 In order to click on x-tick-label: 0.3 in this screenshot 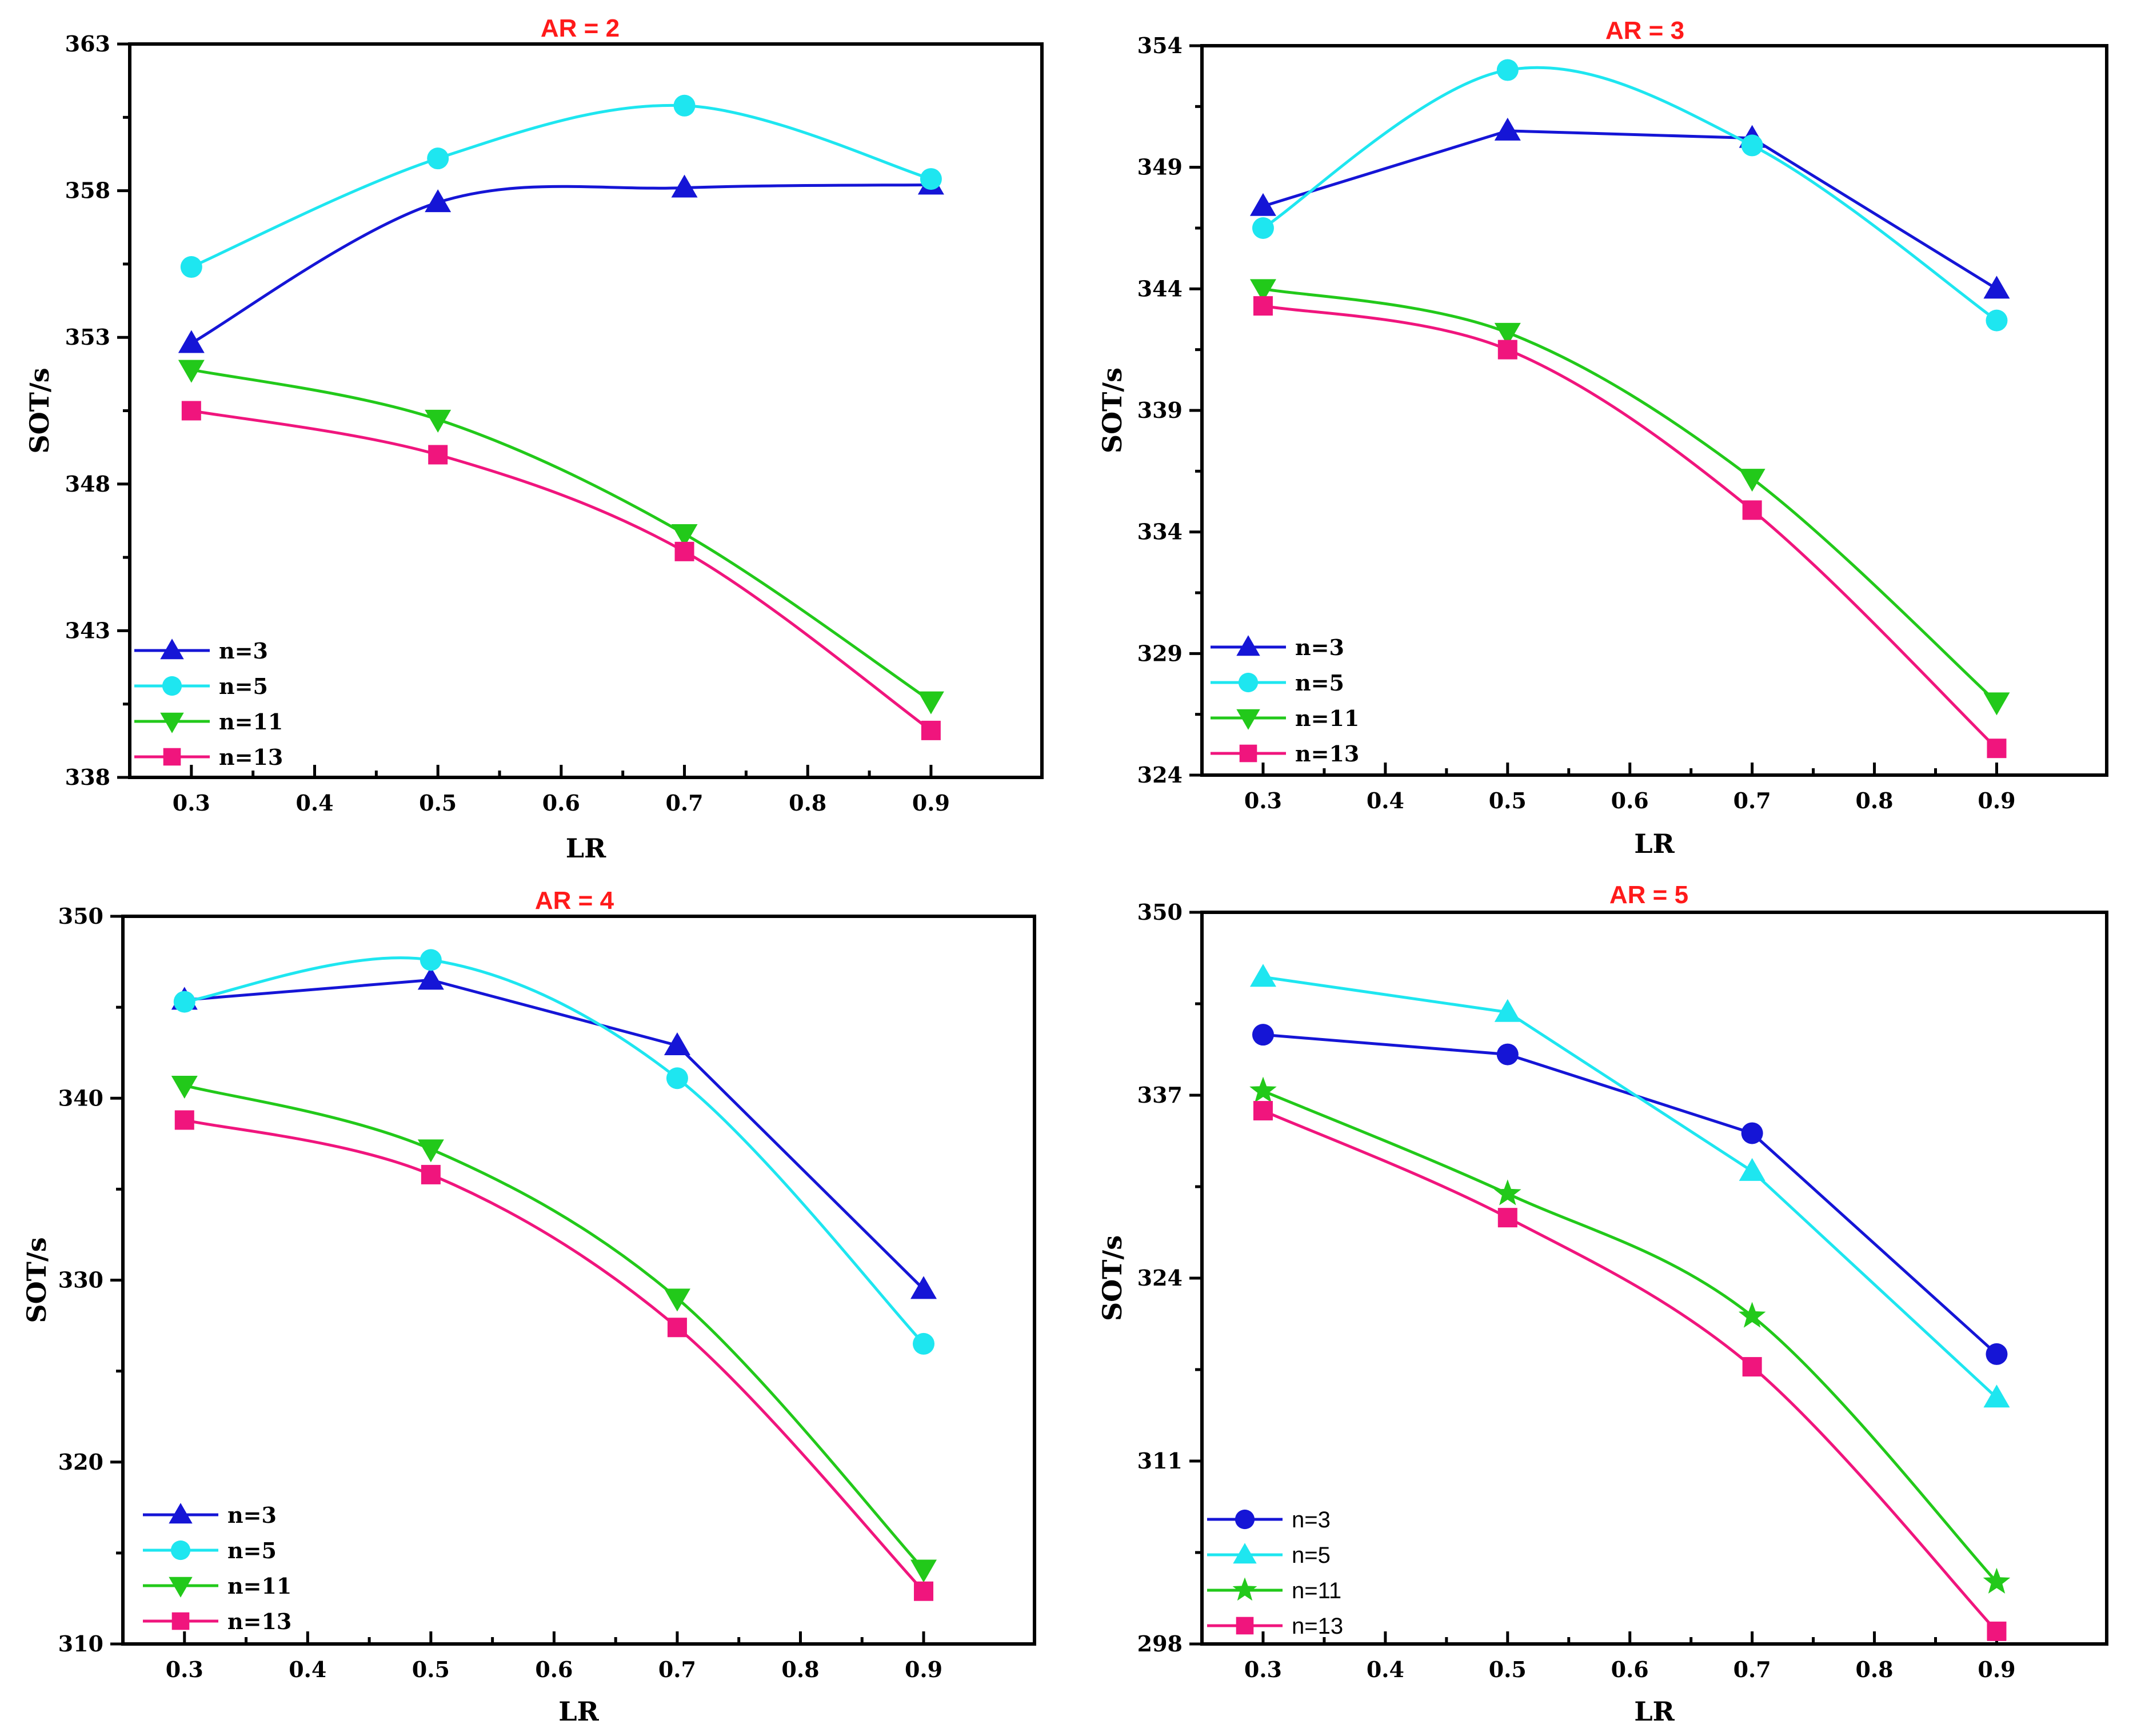, I will do `click(1263, 1670)`.